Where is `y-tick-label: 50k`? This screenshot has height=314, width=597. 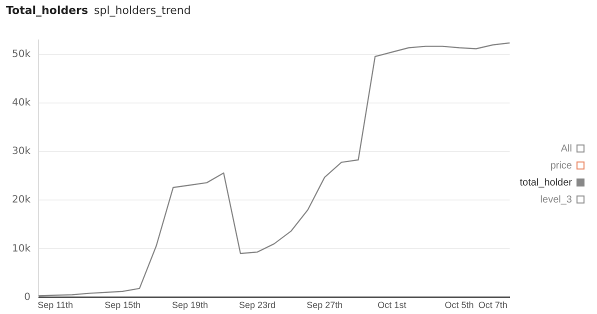 y-tick-label: 50k is located at coordinates (21, 54).